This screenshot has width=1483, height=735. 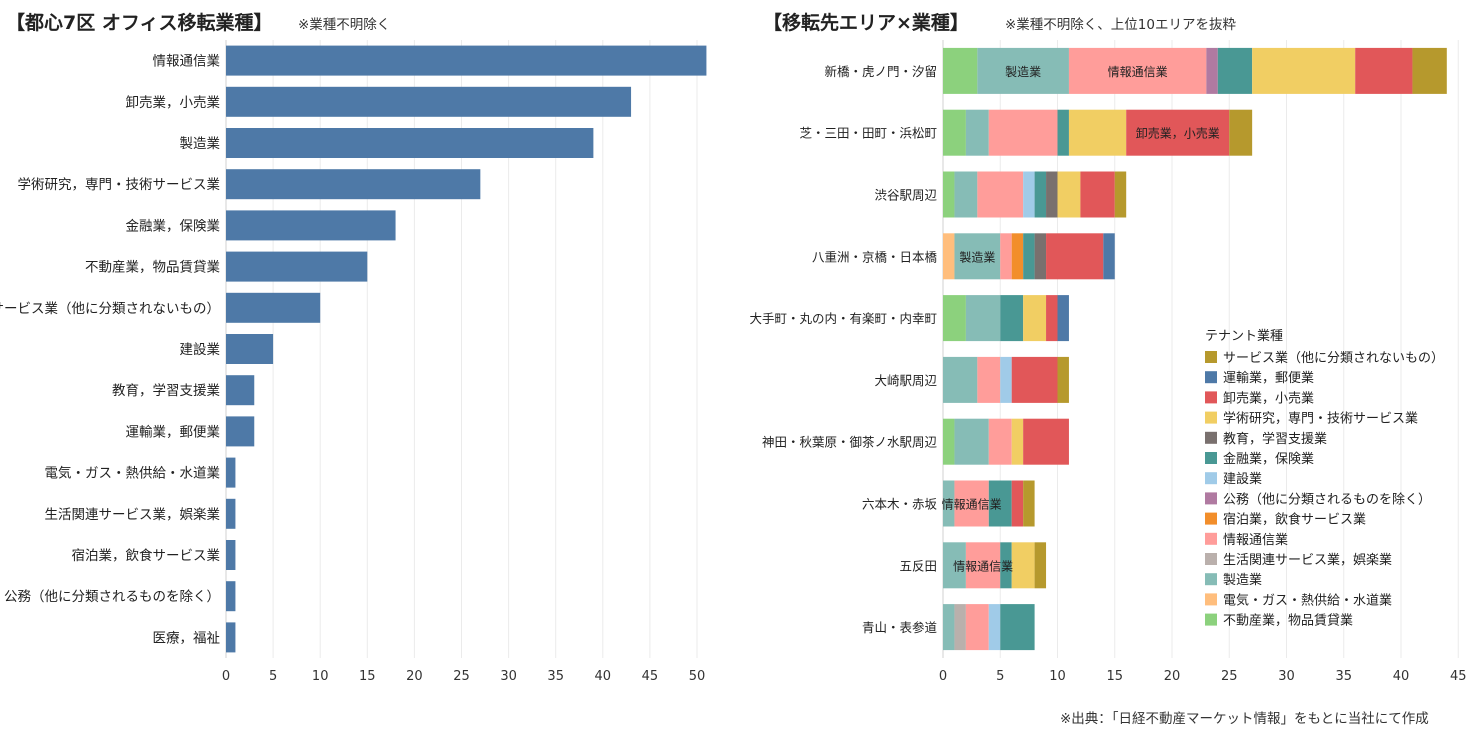 What do you see at coordinates (320, 676) in the screenshot?
I see `left-x-tick-label: 10` at bounding box center [320, 676].